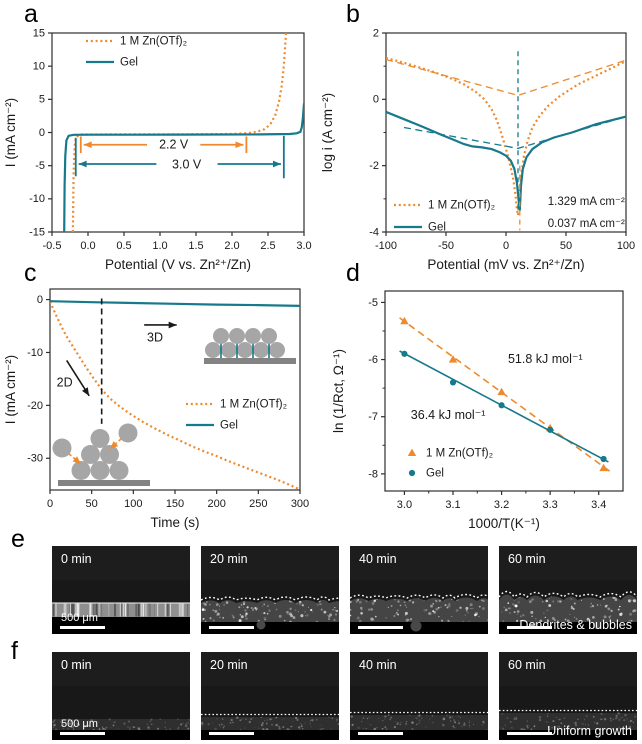 This screenshot has width=642, height=744. I want to click on x-tick-label: 0, so click(50, 504).